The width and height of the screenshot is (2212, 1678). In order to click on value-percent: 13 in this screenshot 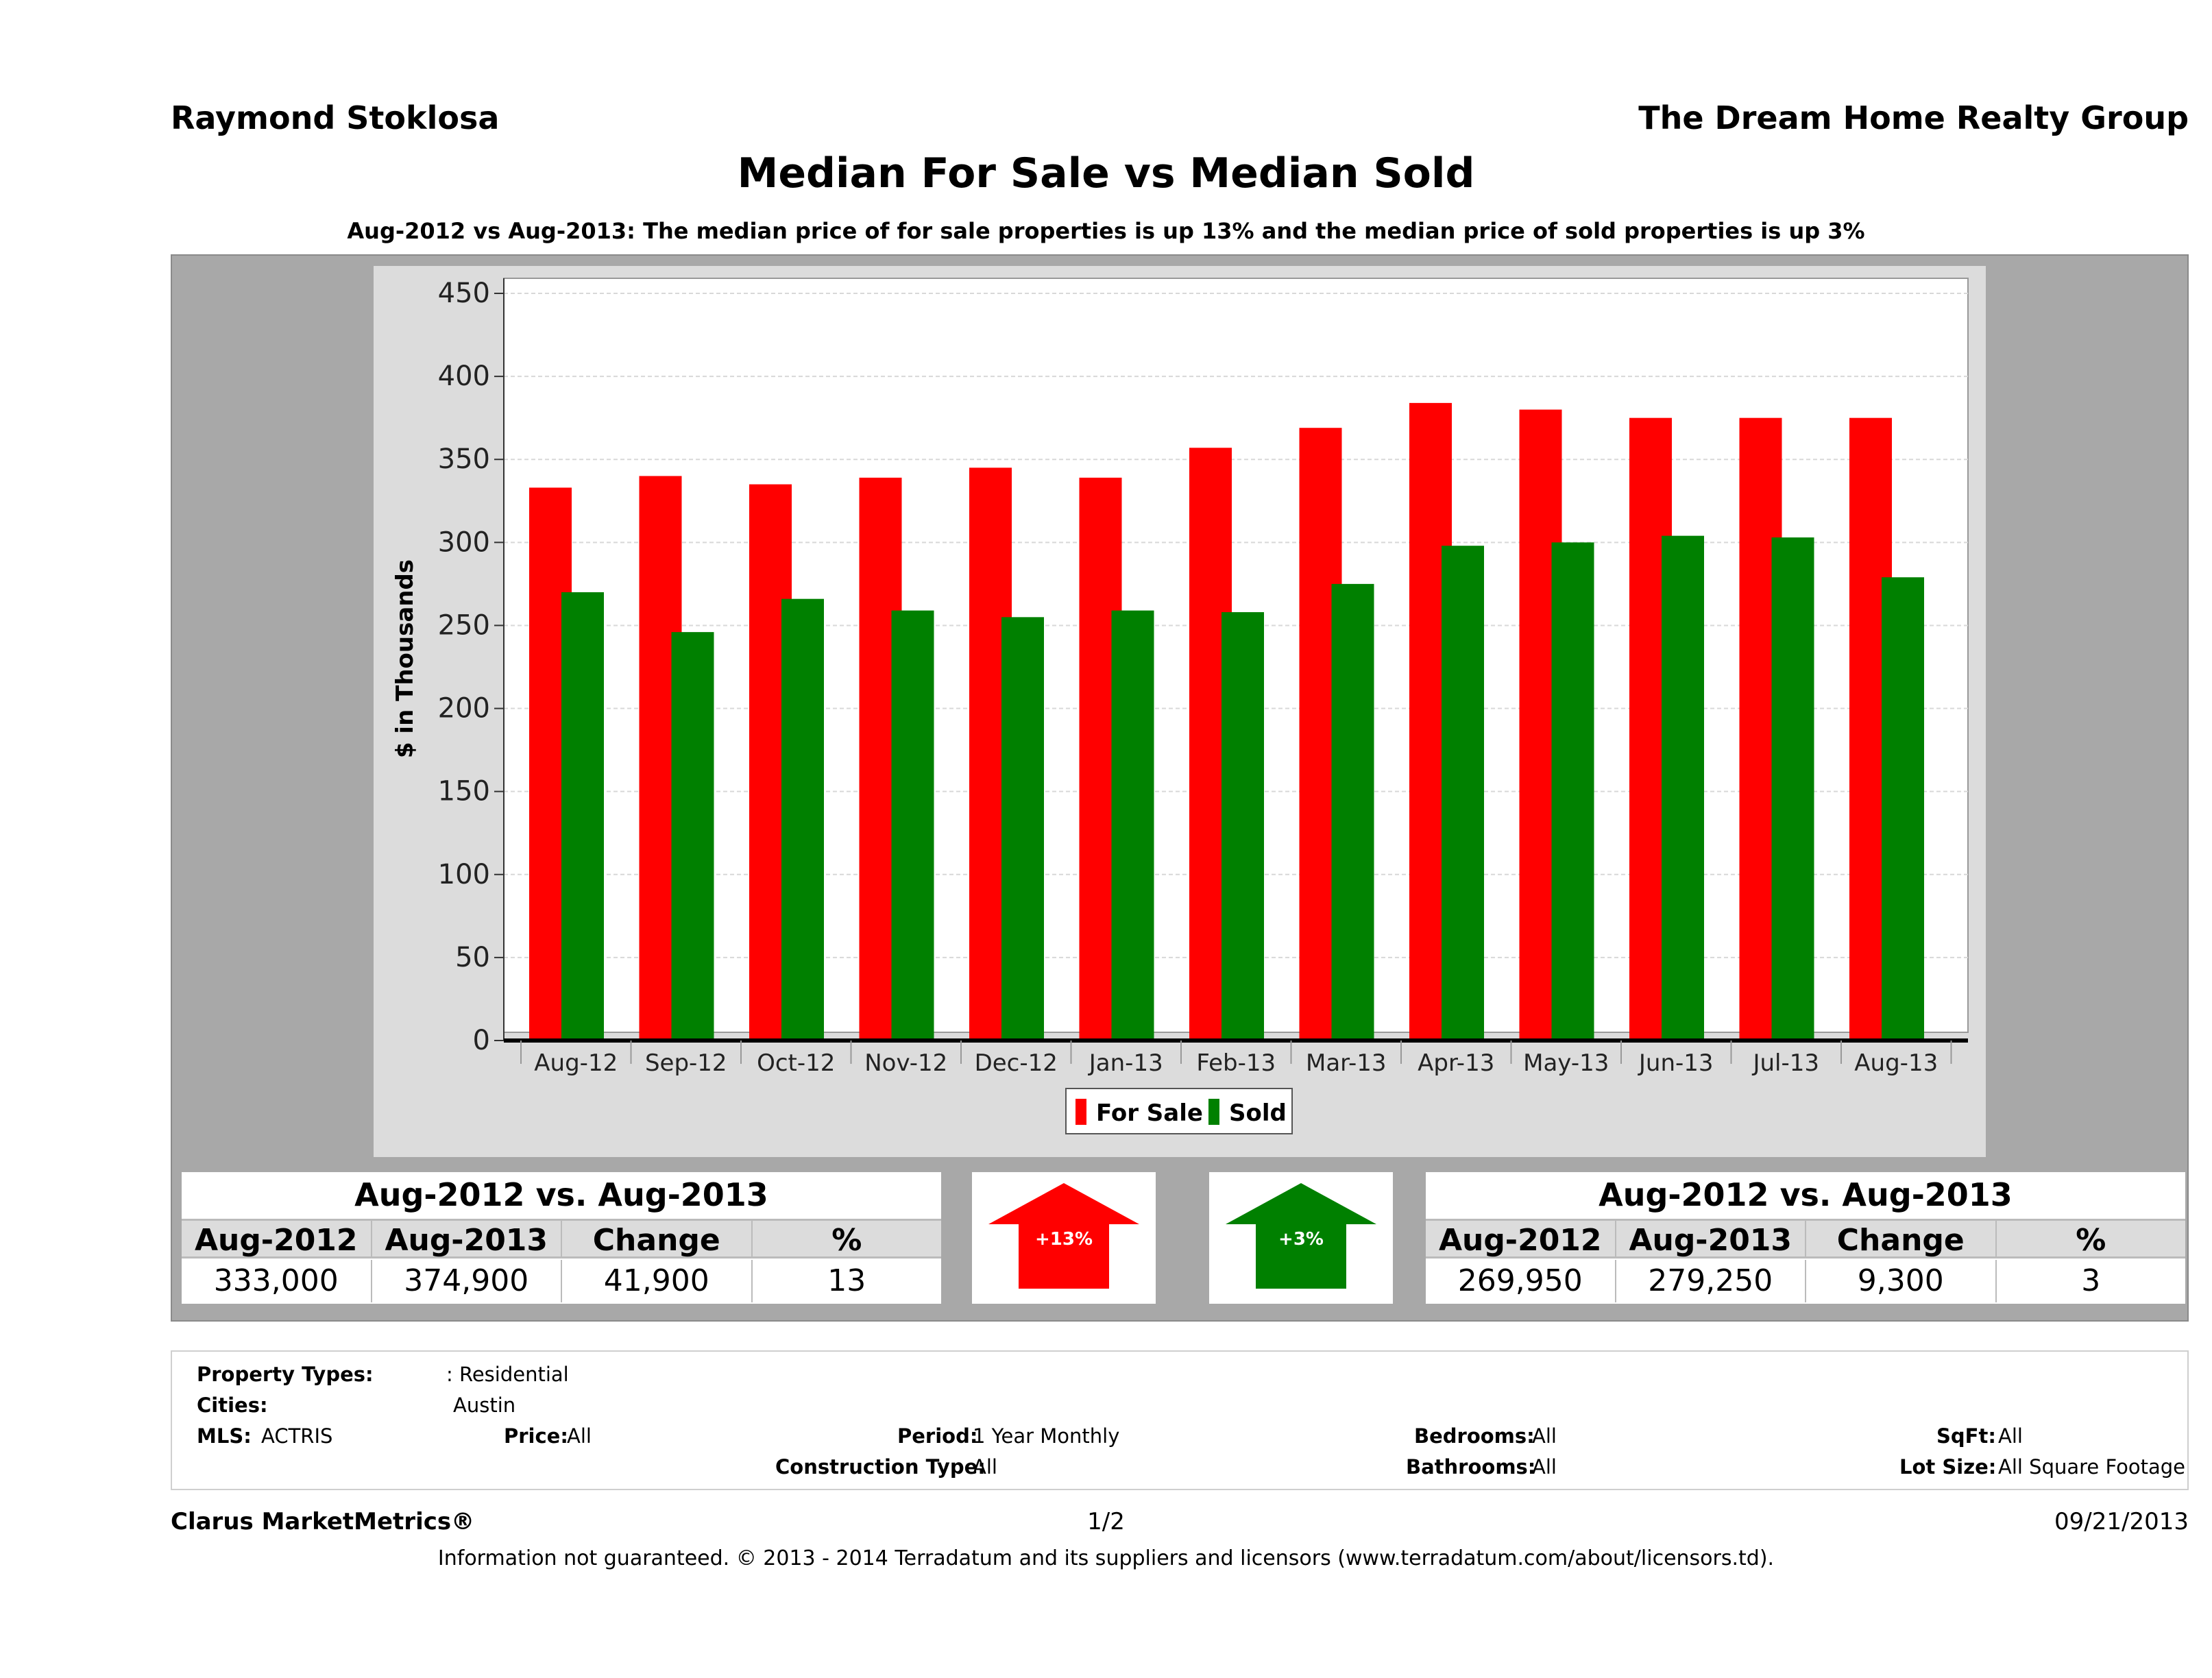, I will do `click(846, 1280)`.